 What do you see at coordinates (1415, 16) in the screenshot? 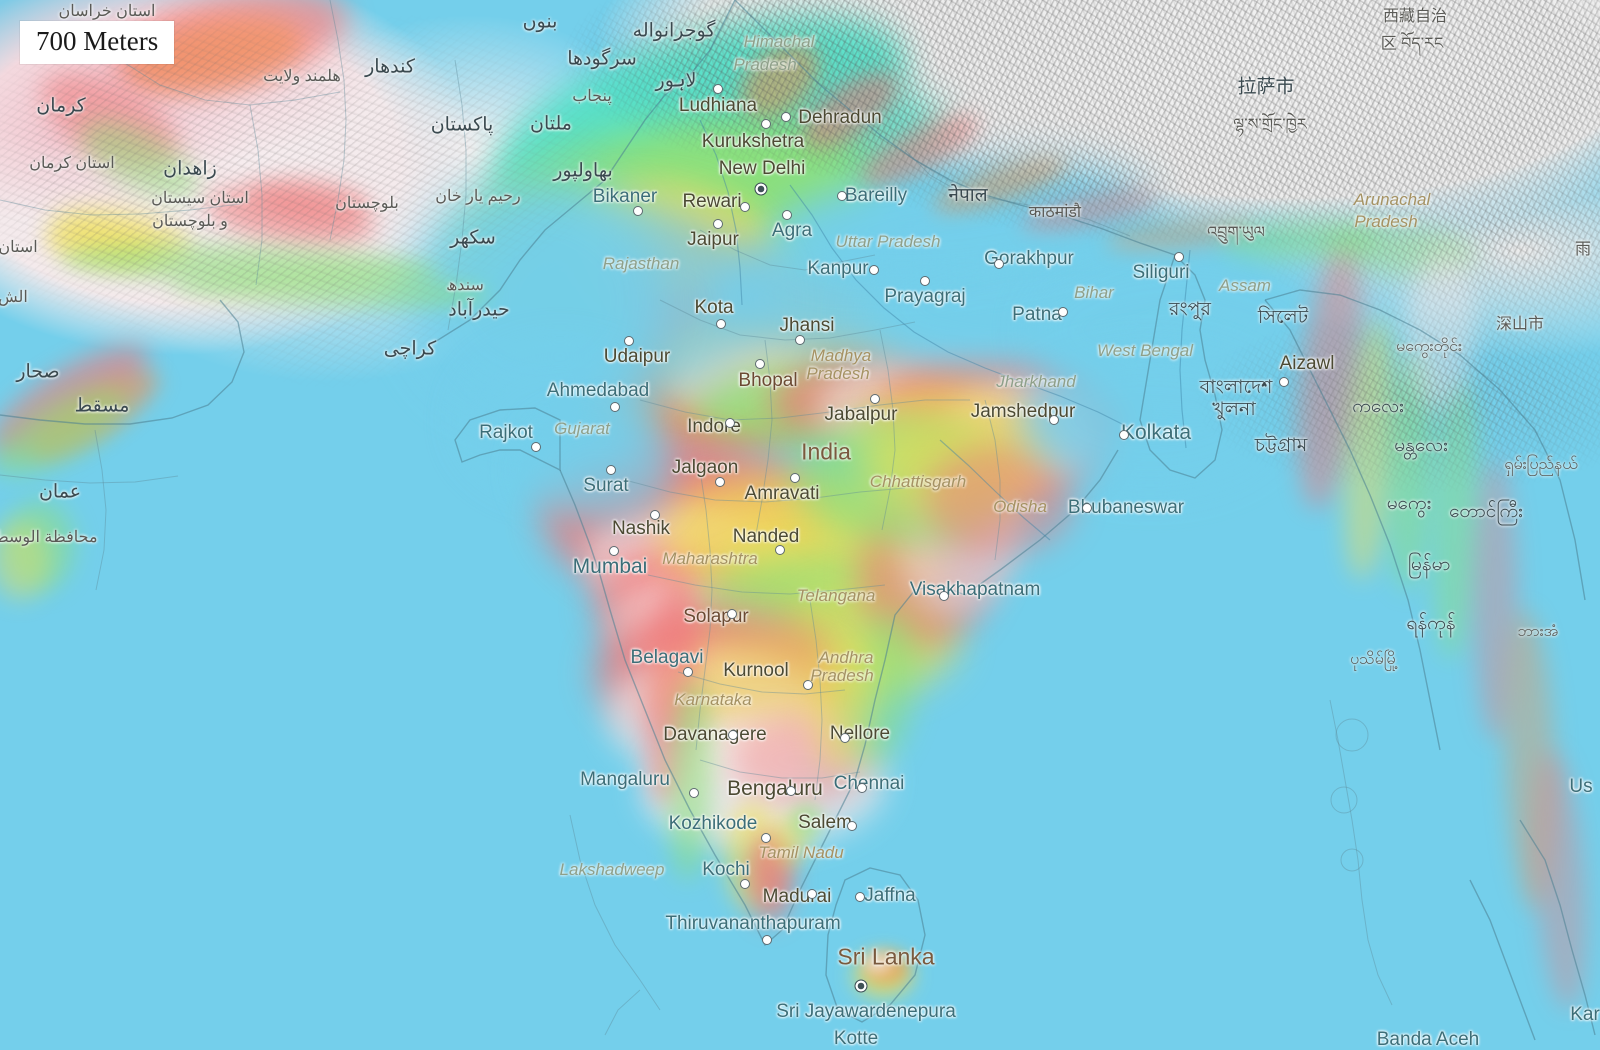
I see `native-label-32: 西藏自治` at bounding box center [1415, 16].